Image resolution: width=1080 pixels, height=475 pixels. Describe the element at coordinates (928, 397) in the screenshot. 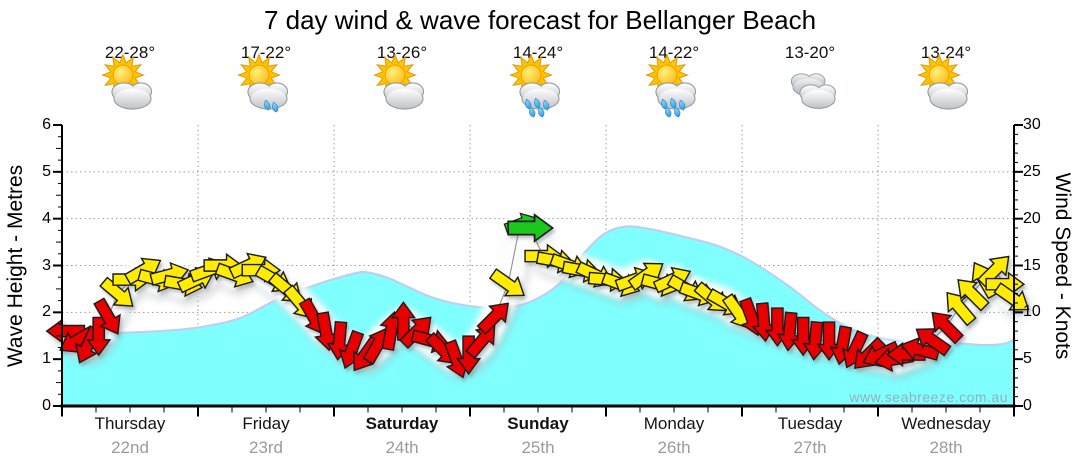

I see `watermark-text: www.seabreeze.com.au` at that location.